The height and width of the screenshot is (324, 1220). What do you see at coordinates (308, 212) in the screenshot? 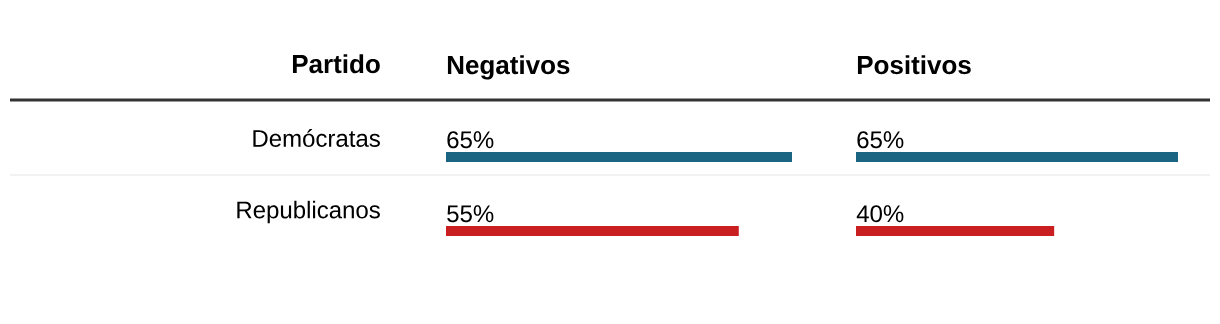
I see `y-tick-label: Republicanos` at bounding box center [308, 212].